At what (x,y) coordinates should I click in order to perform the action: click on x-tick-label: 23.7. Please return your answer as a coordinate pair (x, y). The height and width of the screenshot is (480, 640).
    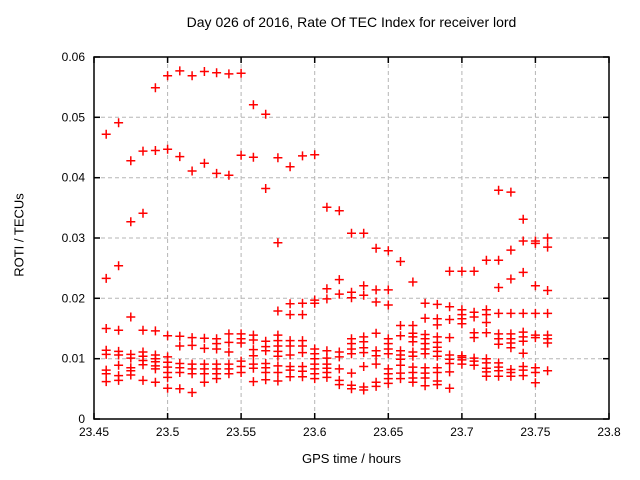
    Looking at the image, I should click on (462, 432).